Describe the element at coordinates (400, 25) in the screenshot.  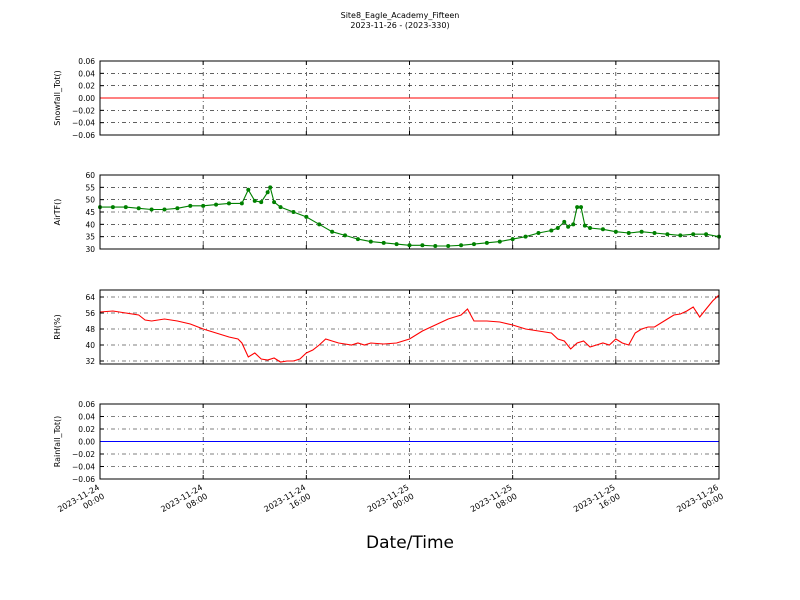
I see `chart-subtitle: 2023-11-26 - (2023-330)` at that location.